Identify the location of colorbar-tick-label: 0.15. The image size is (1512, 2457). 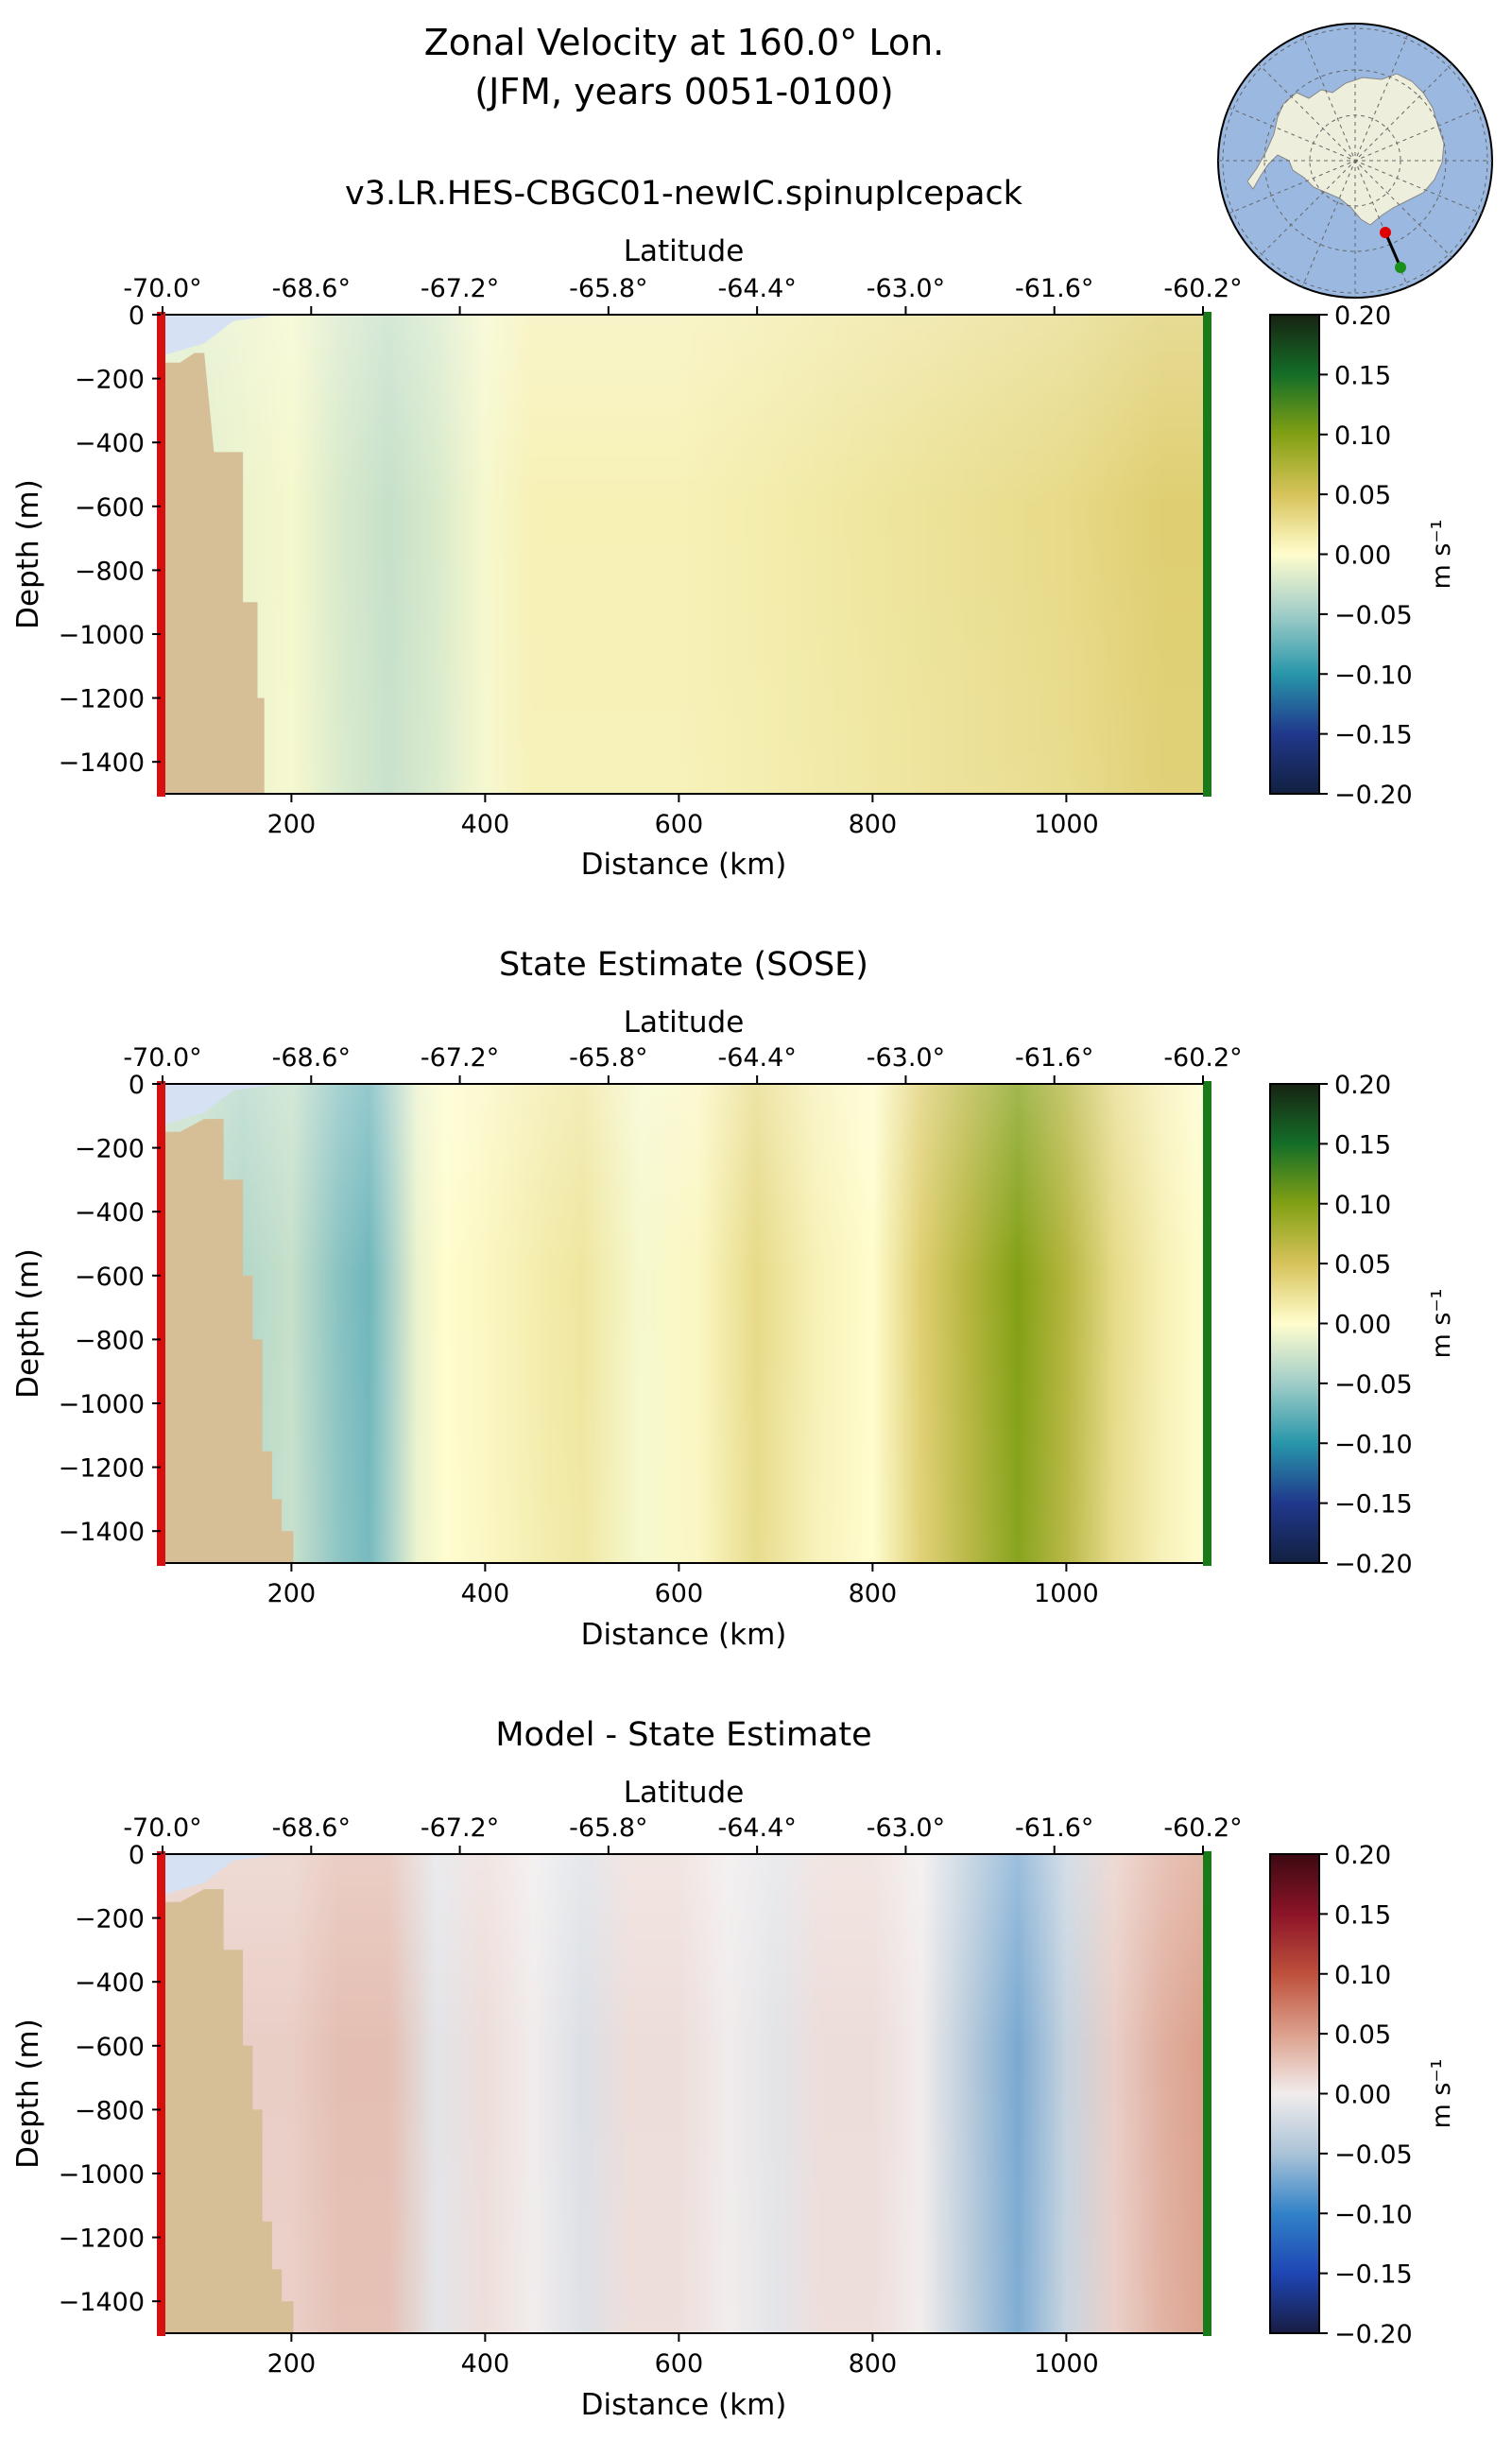
(1362, 375).